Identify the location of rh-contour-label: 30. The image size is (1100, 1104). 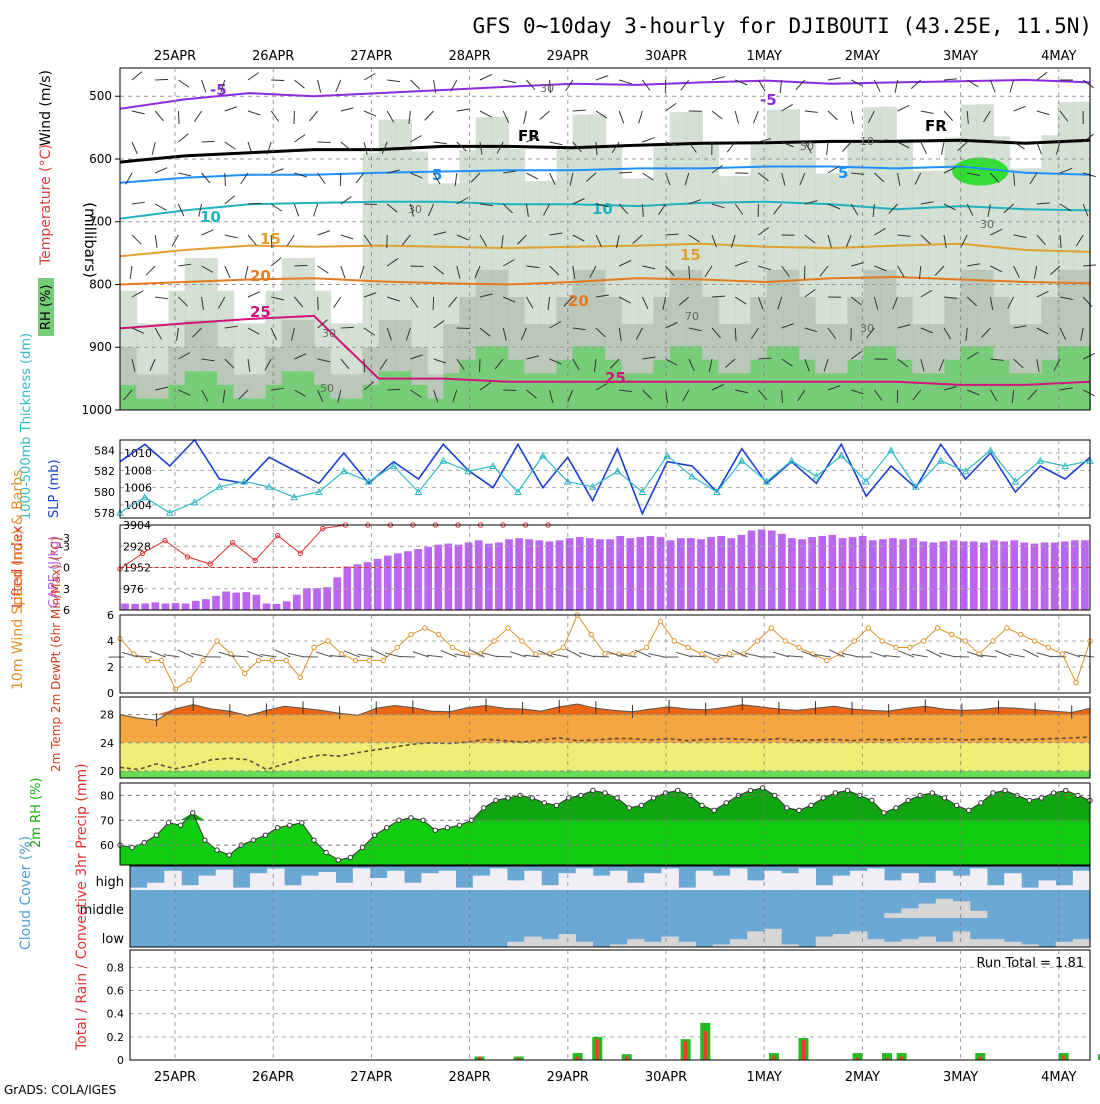
(415, 209).